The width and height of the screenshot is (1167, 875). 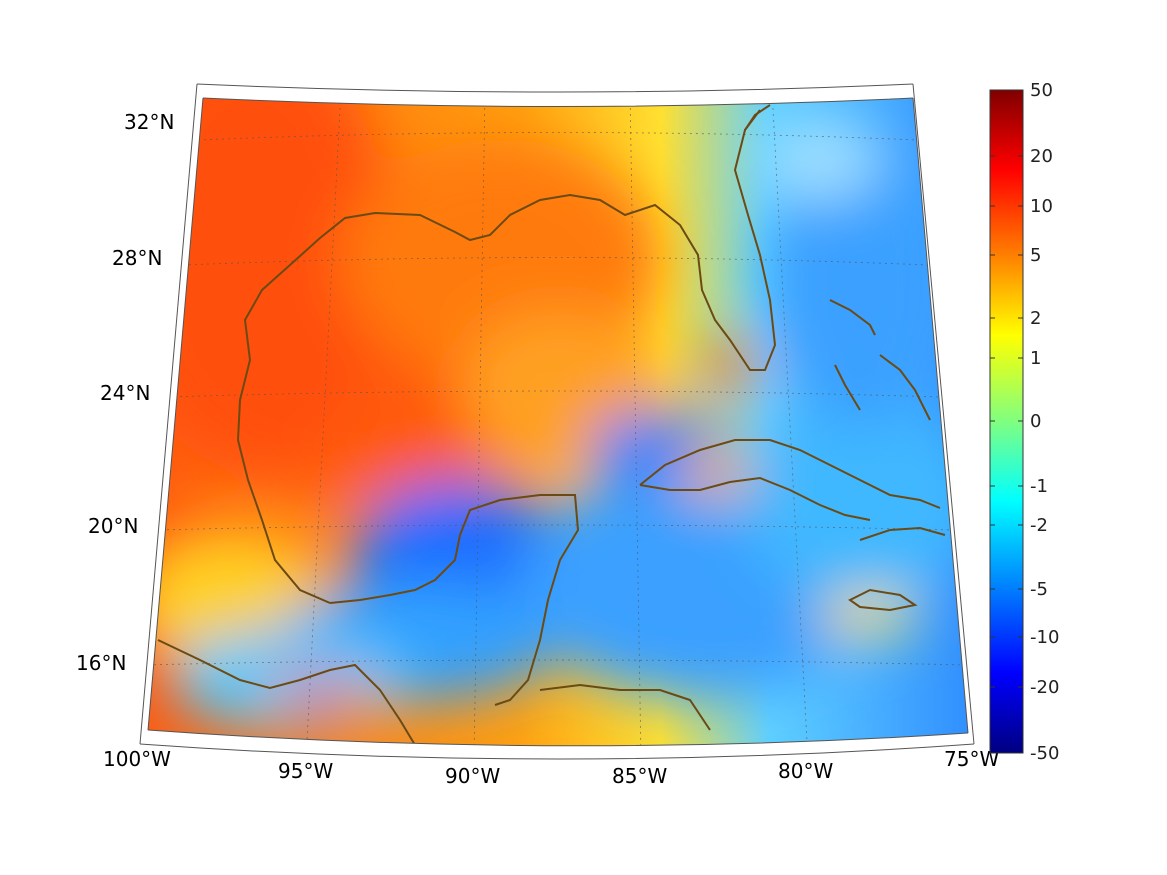 What do you see at coordinates (137, 258) in the screenshot?
I see `lat-tick-label: 28°N` at bounding box center [137, 258].